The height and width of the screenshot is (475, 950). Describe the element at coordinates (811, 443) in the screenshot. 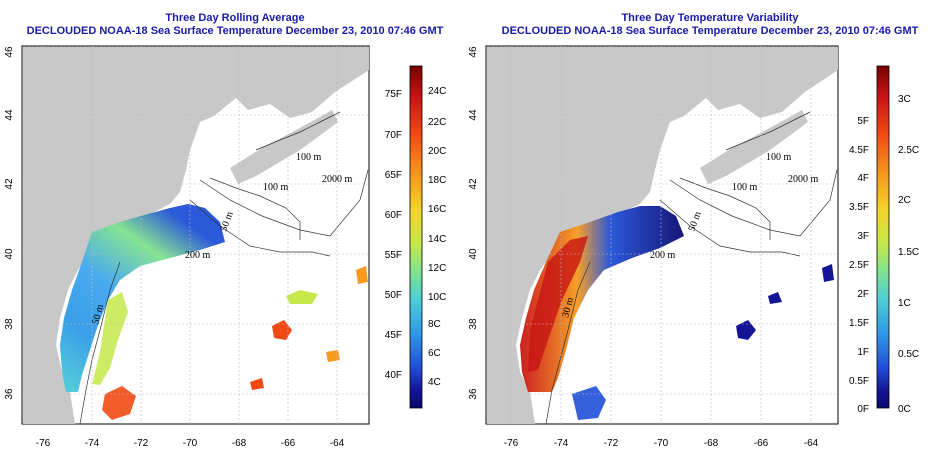

I see `right-x-tick: -64` at that location.